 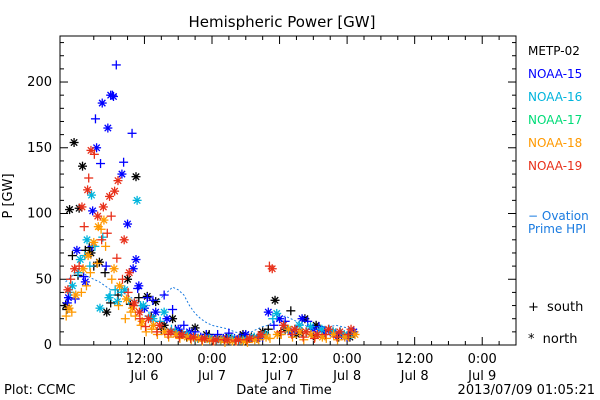 What do you see at coordinates (553, 339) in the screenshot?
I see `north-marker-legend: * north` at bounding box center [553, 339].